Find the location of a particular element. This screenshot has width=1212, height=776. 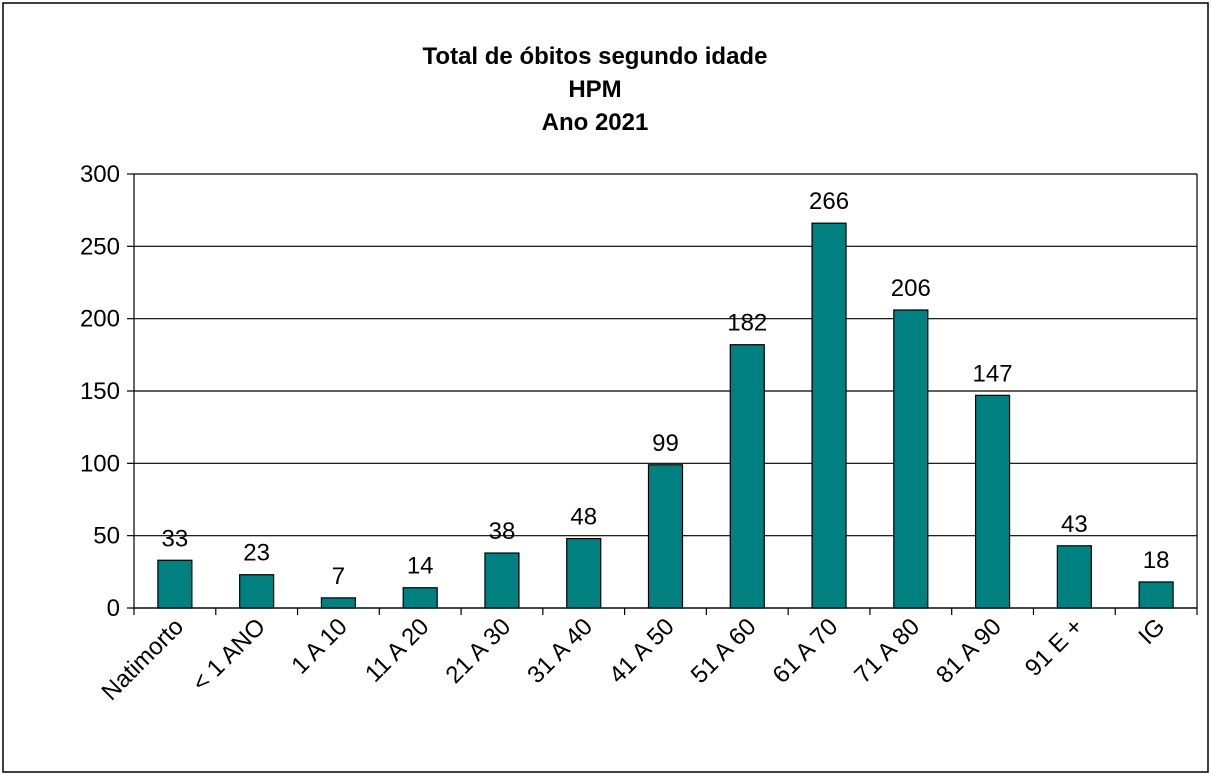

y-tick-label: 150 is located at coordinates (100, 391).